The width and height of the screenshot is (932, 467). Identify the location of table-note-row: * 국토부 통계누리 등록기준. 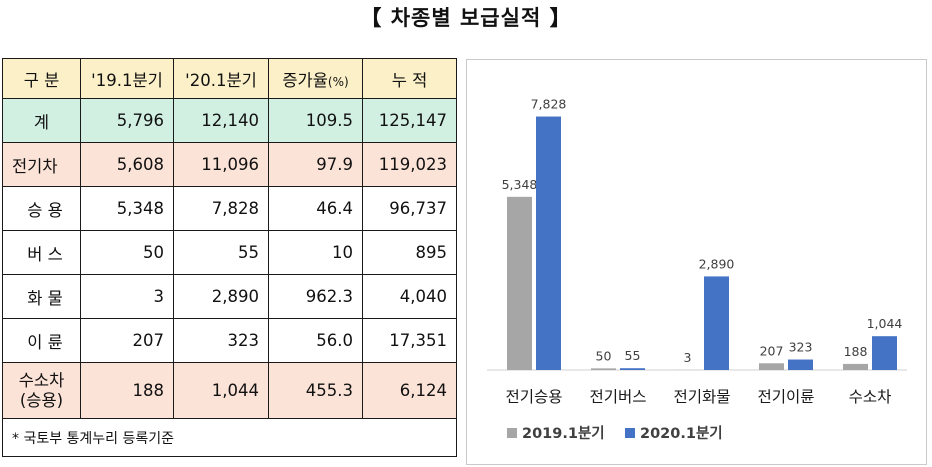
(229, 437).